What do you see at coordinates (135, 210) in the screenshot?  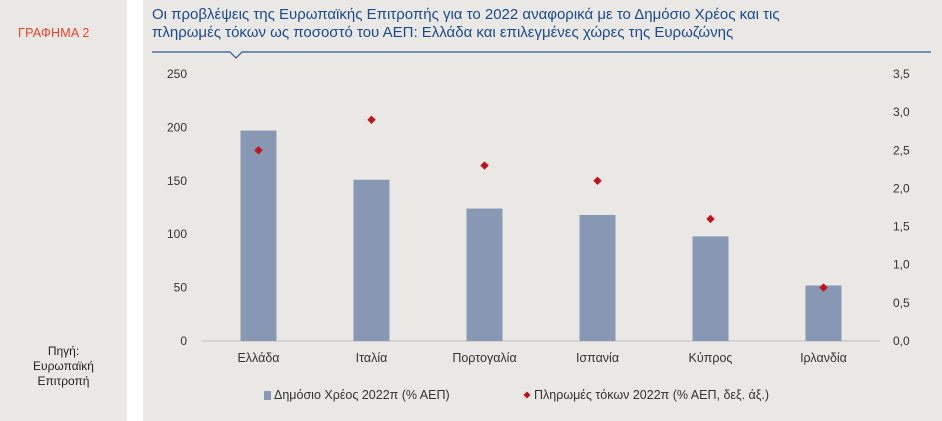 I see `separator-gap` at bounding box center [135, 210].